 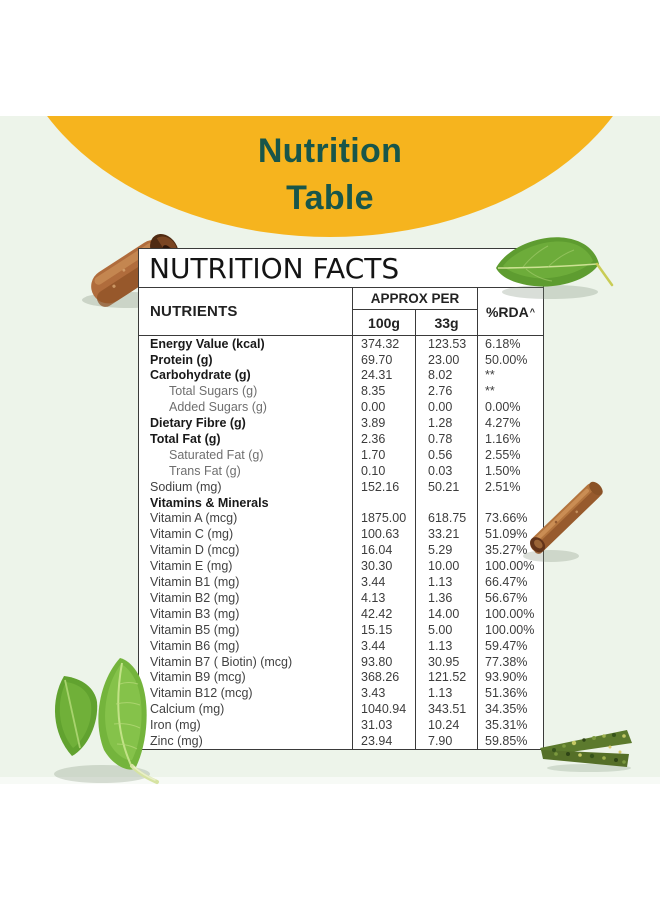 What do you see at coordinates (503, 454) in the screenshot?
I see `value-rda: 2.55%` at bounding box center [503, 454].